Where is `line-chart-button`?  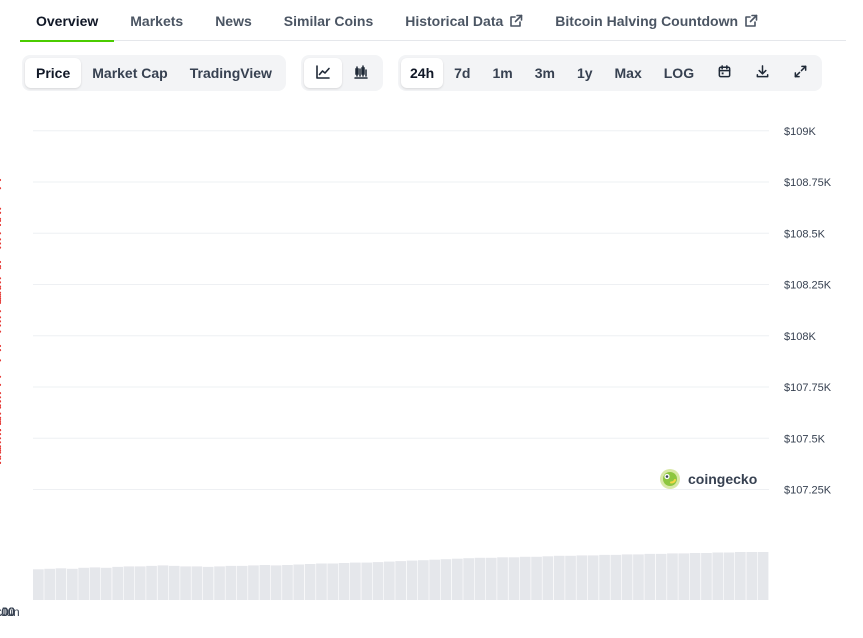
line-chart-button is located at coordinates (323, 73).